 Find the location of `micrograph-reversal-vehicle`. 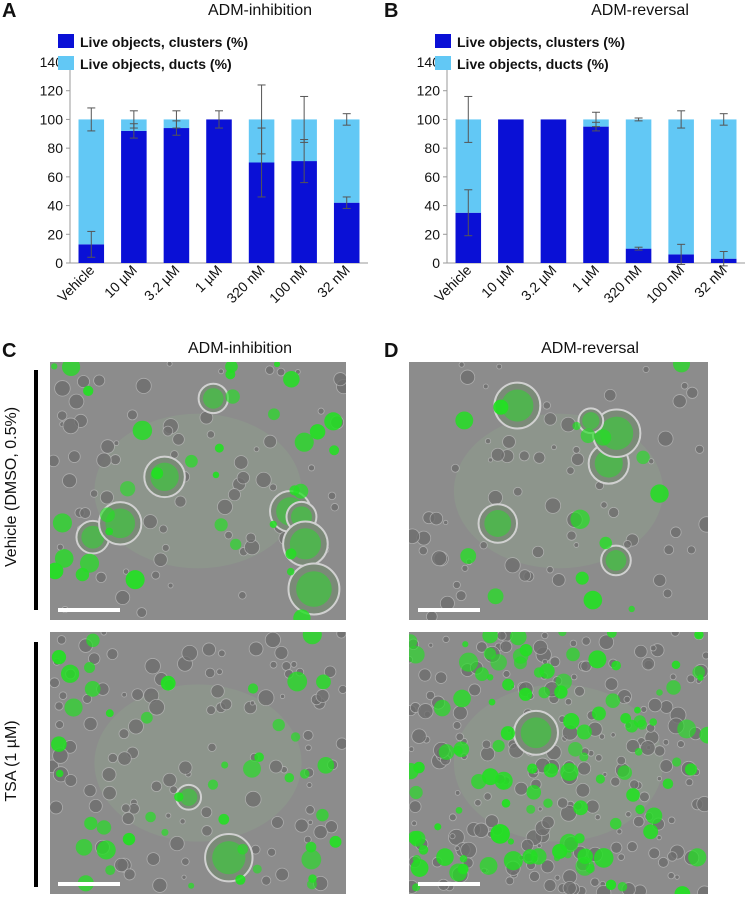

micrograph-reversal-vehicle is located at coordinates (558, 491).